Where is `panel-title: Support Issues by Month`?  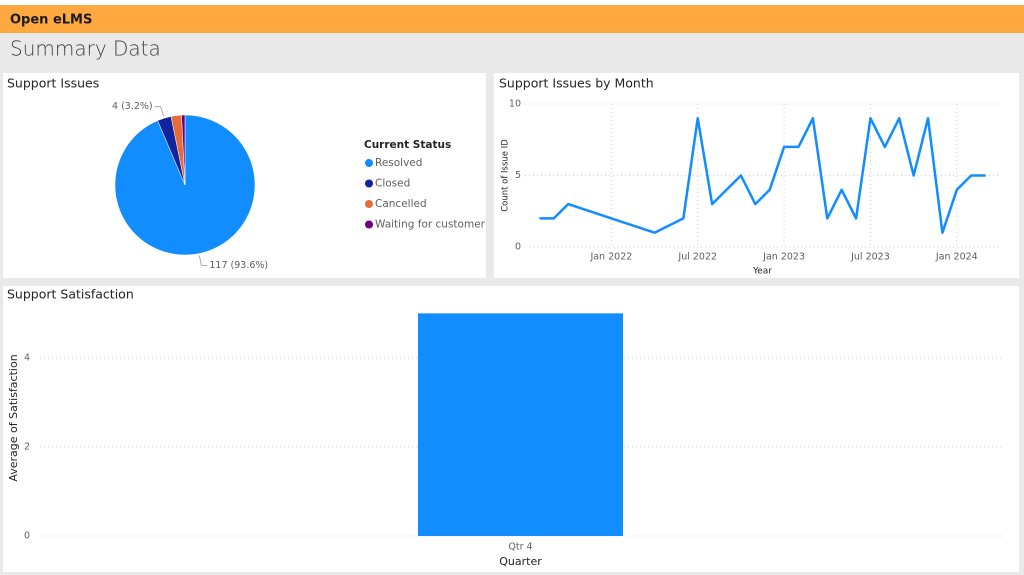 panel-title: Support Issues by Month is located at coordinates (576, 83).